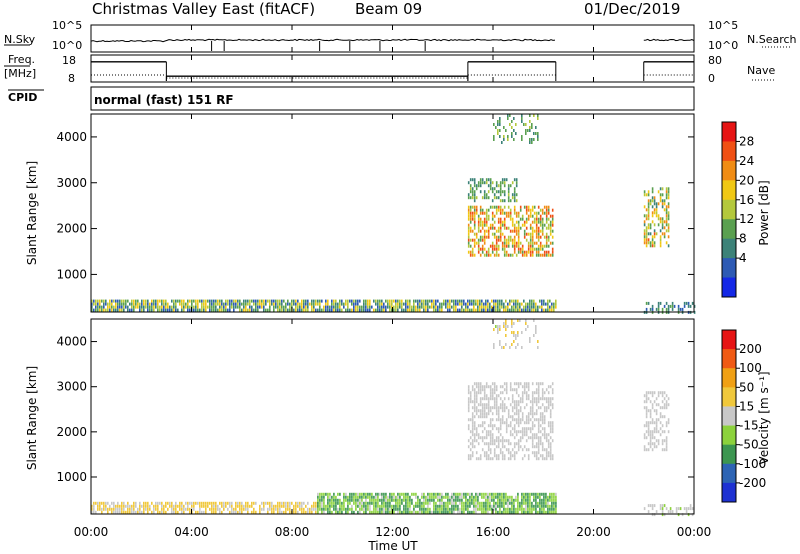 The image size is (800, 554). I want to click on power-colorbar-label: Power [dB], so click(764, 212).